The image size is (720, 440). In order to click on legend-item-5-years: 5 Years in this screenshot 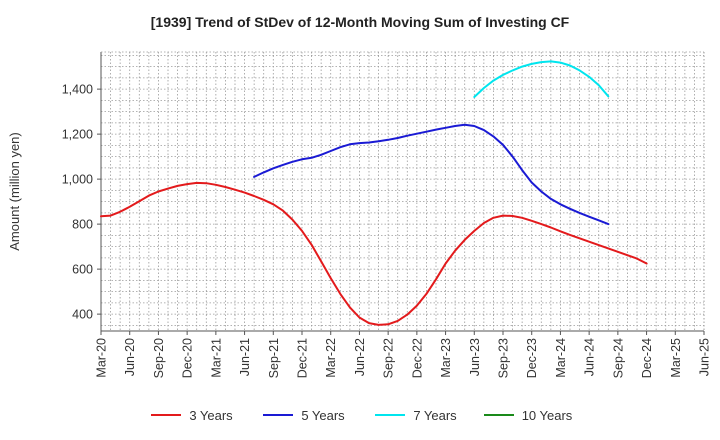, I will do `click(304, 415)`.